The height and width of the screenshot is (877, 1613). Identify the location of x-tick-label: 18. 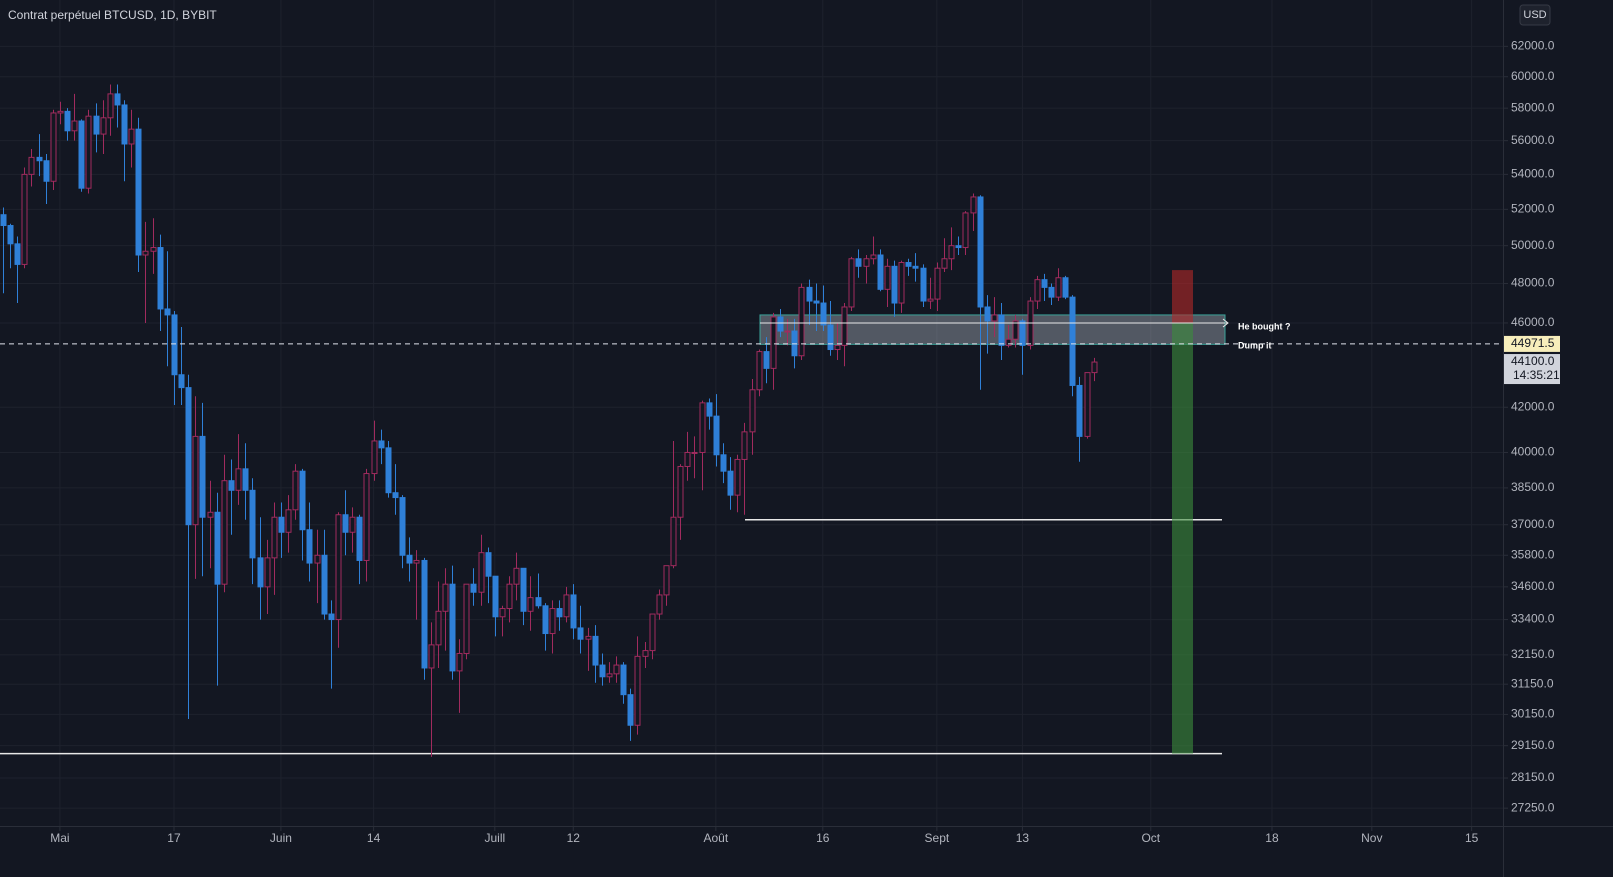
(1272, 838).